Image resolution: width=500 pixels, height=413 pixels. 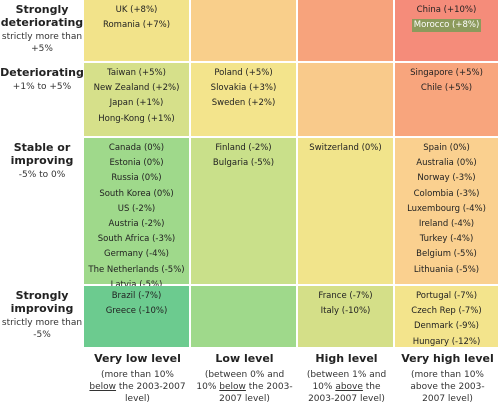 I want to click on country-label: Slovakia (+3%), so click(x=243, y=88).